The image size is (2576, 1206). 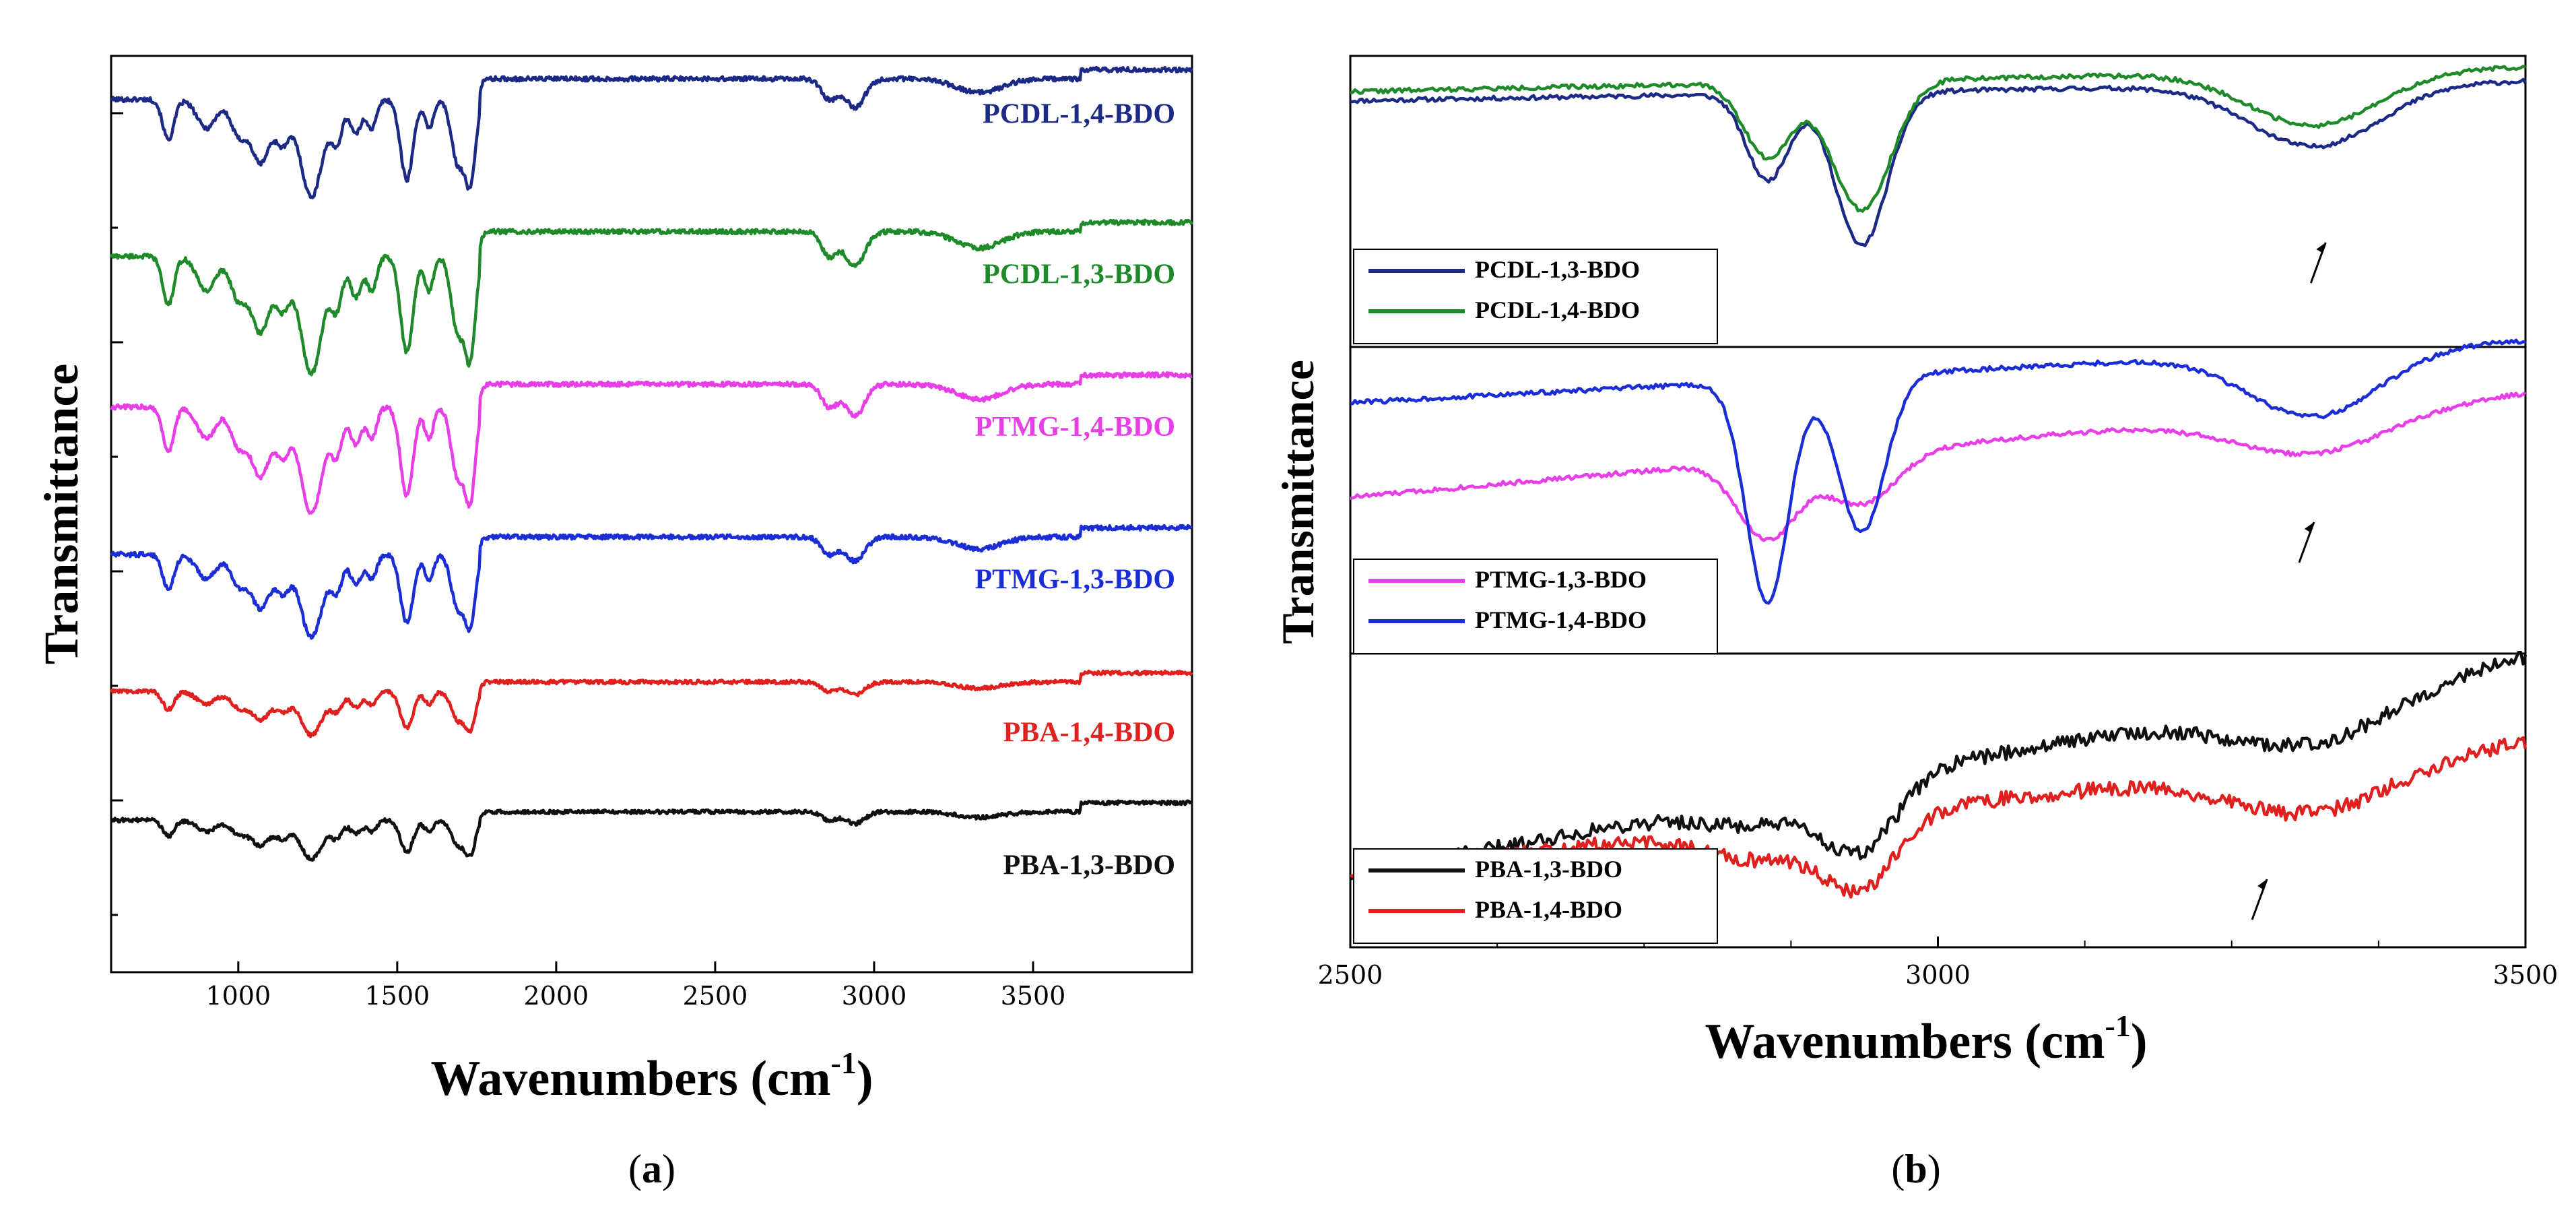 I want to click on panel-b-x-tick-label: 3500, so click(x=2525, y=975).